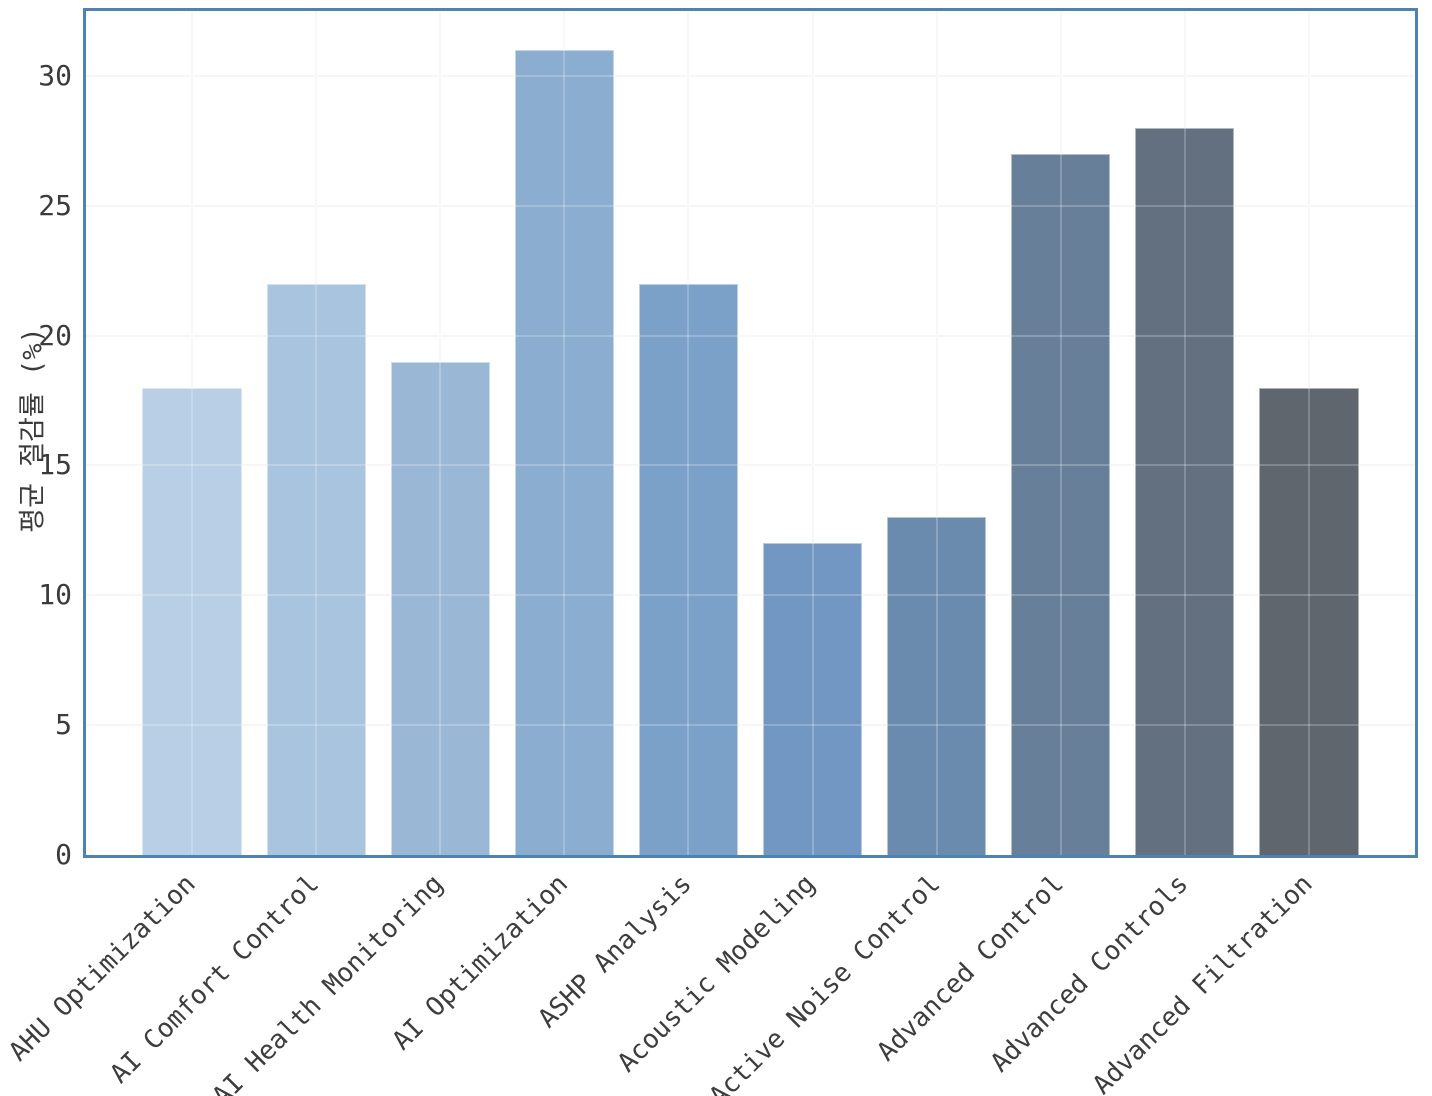 The width and height of the screenshot is (1432, 1096). I want to click on x-tick-label: Active Noise Control, so click(824, 982).